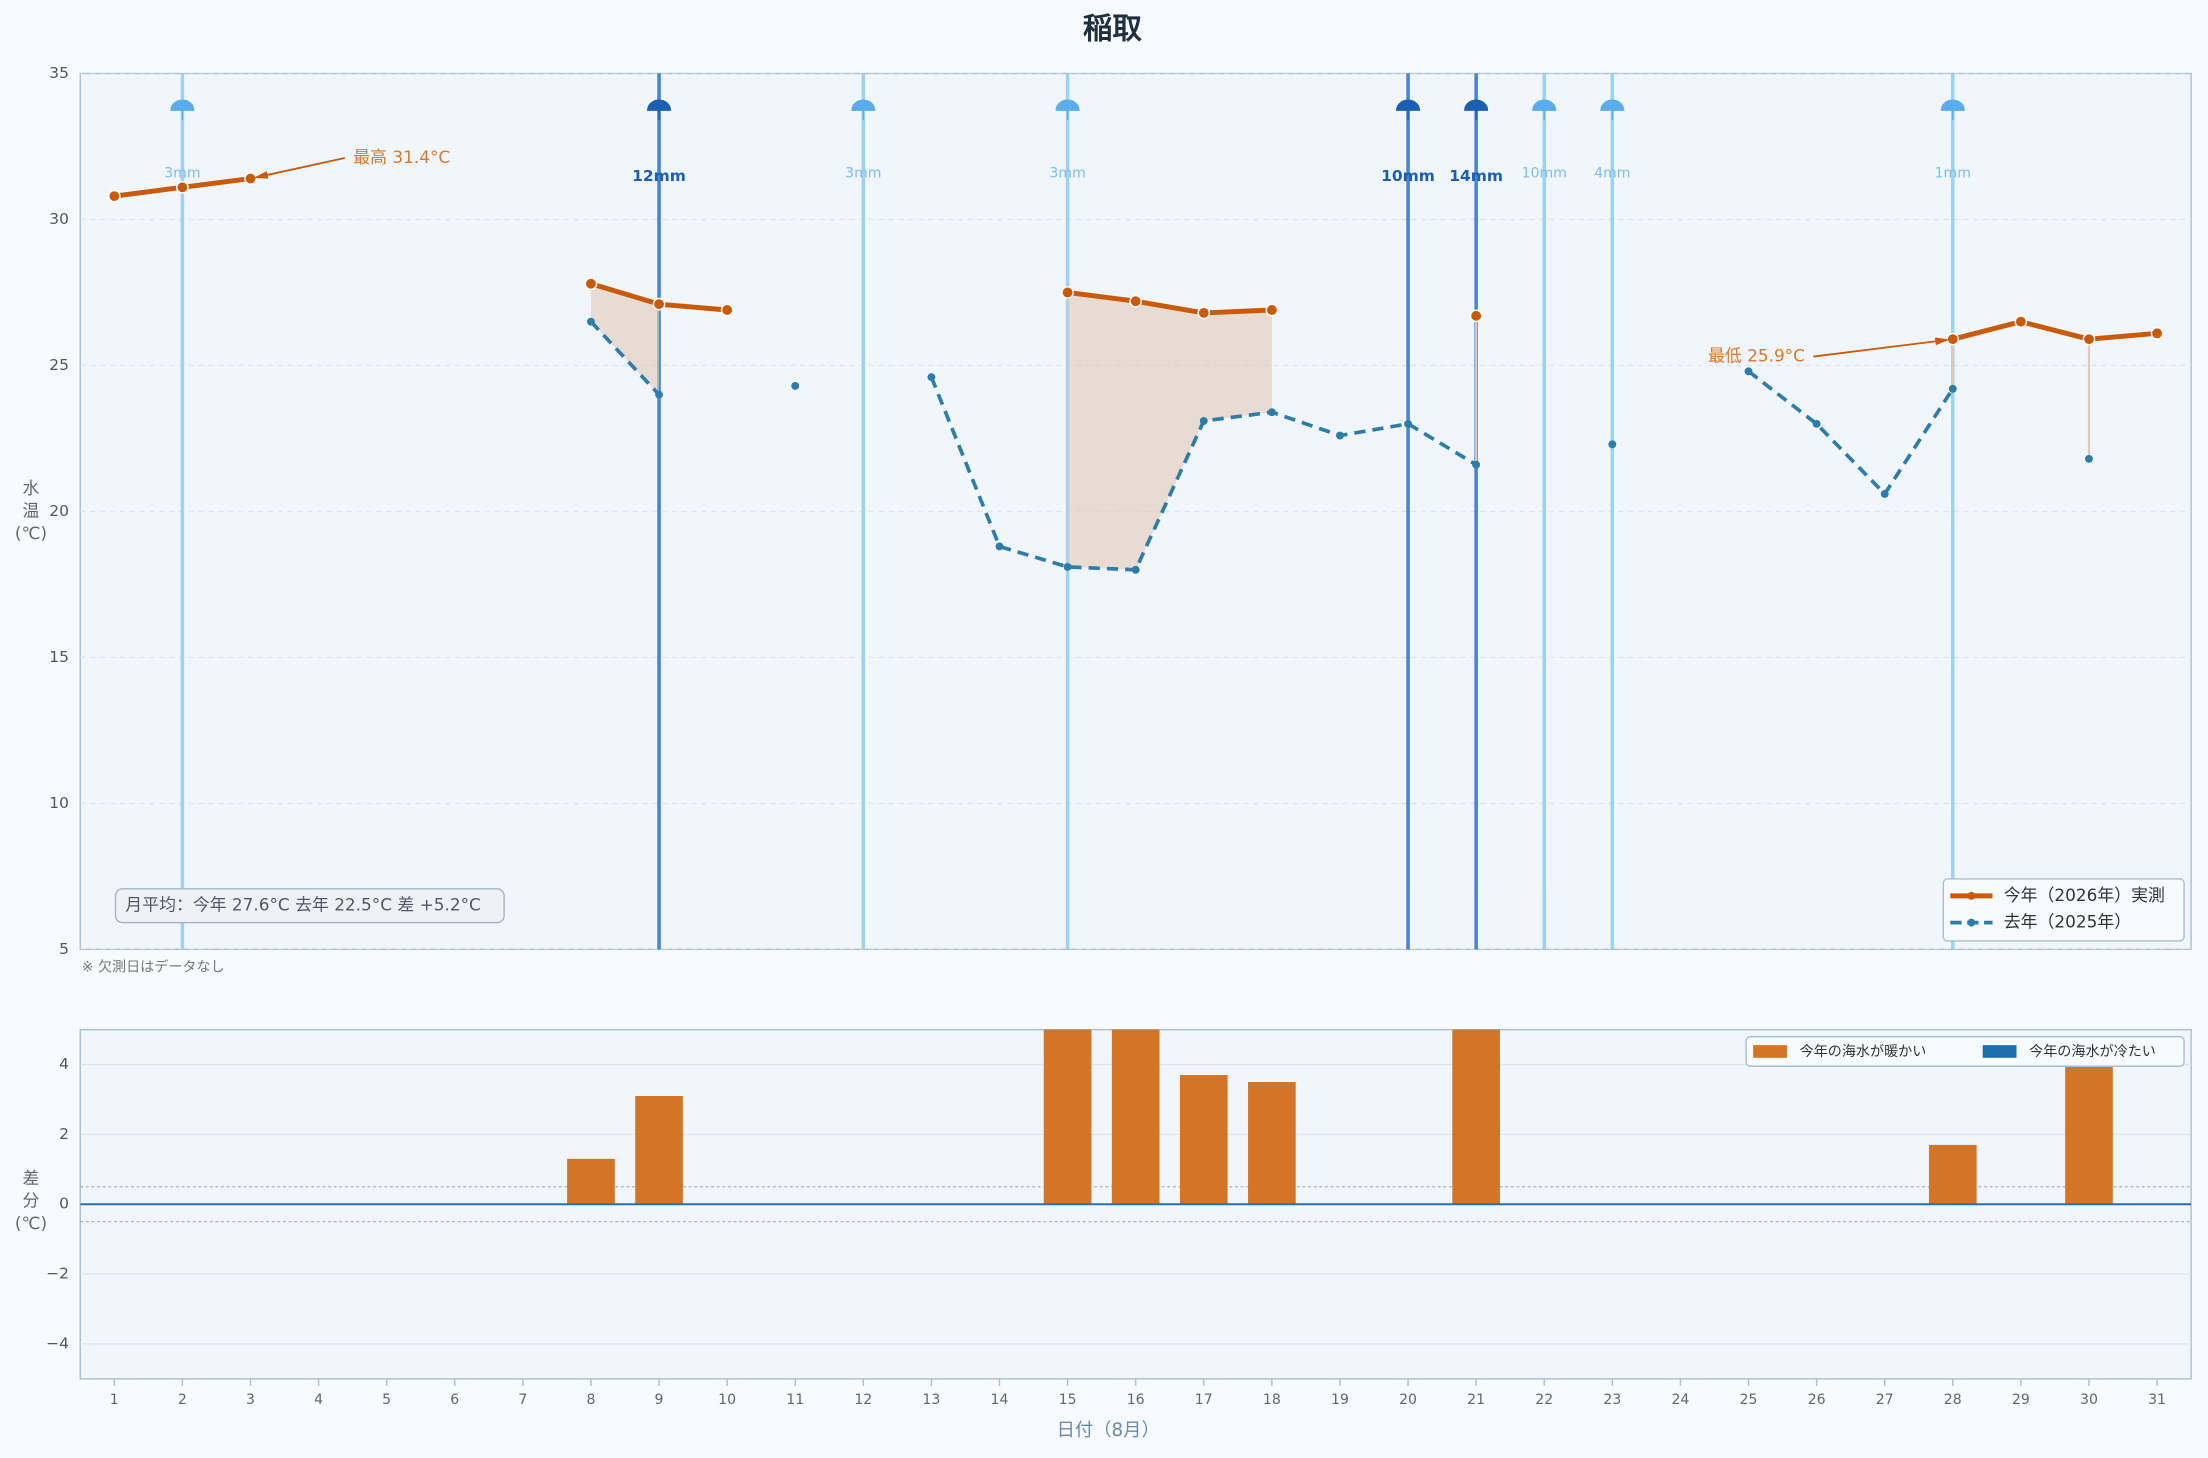 Image resolution: width=2208 pixels, height=1458 pixels. What do you see at coordinates (659, 1400) in the screenshot?
I see `x-tick-label: 9` at bounding box center [659, 1400].